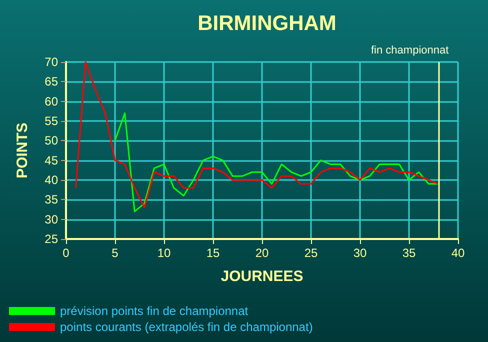  Describe the element at coordinates (66, 253) in the screenshot. I see `x-tick-label: 0` at that location.